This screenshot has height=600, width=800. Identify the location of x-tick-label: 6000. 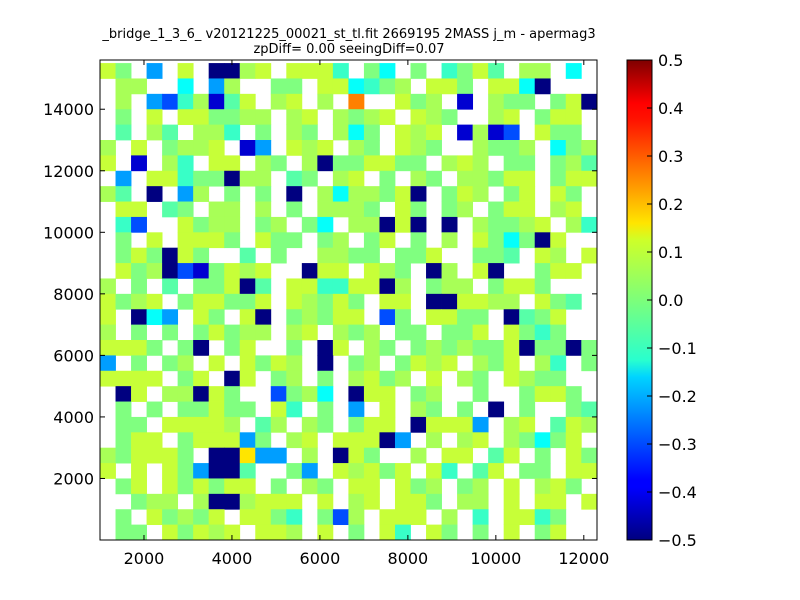
(320, 558).